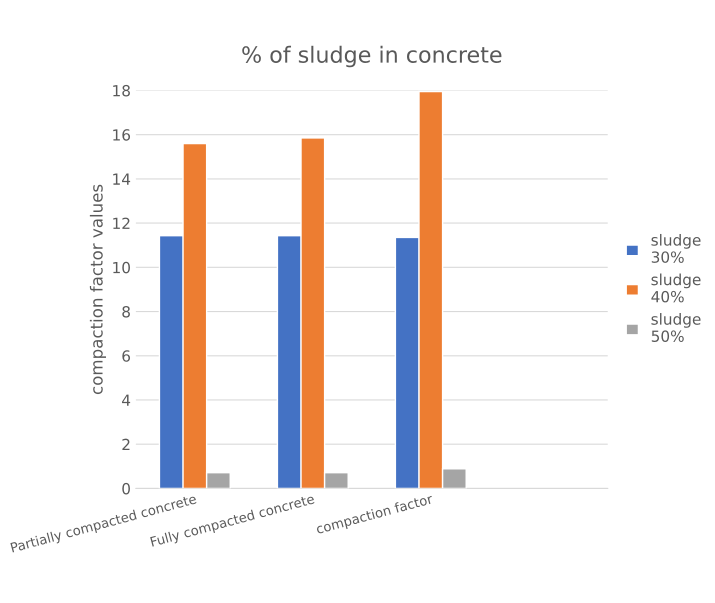  I want to click on y-tick-label: 14, so click(121, 179).